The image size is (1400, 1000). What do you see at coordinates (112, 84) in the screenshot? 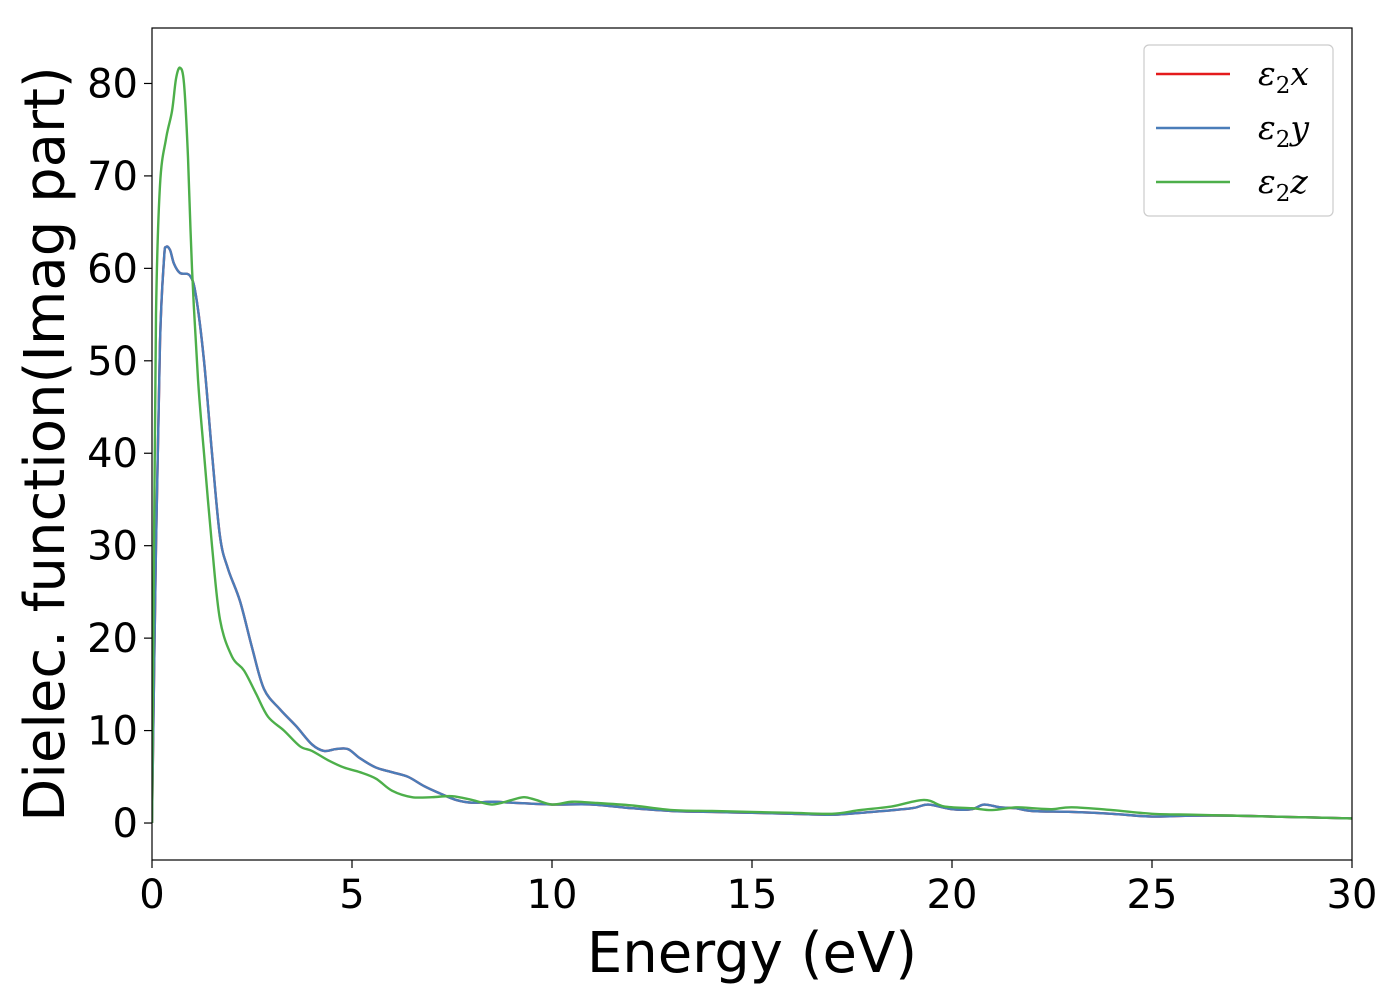
I see `y-tick-label: 80` at bounding box center [112, 84].